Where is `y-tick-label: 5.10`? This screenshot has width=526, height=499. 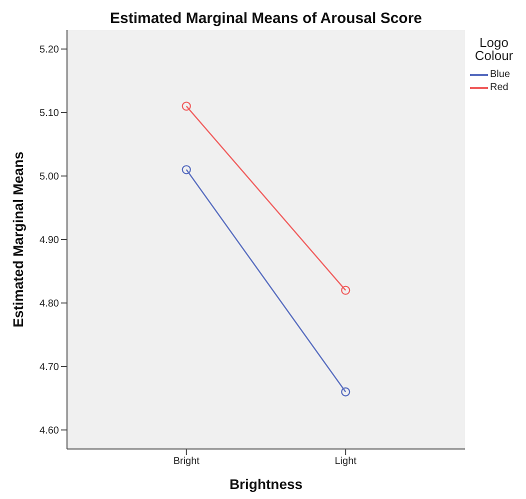 y-tick-label: 5.10 is located at coordinates (50, 114).